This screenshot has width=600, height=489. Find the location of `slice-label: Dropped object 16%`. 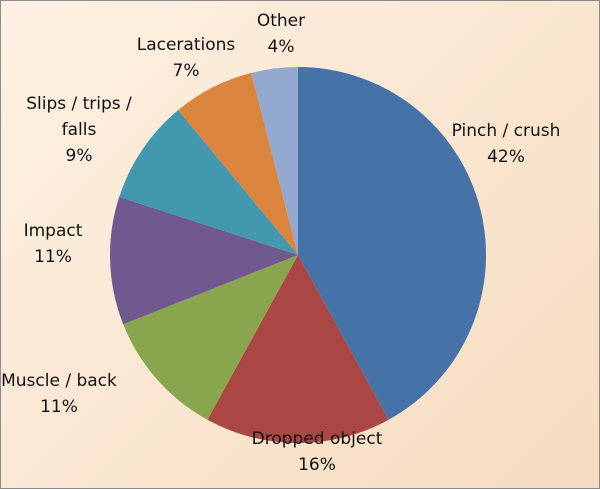

slice-label: Dropped object 16% is located at coordinates (317, 452).